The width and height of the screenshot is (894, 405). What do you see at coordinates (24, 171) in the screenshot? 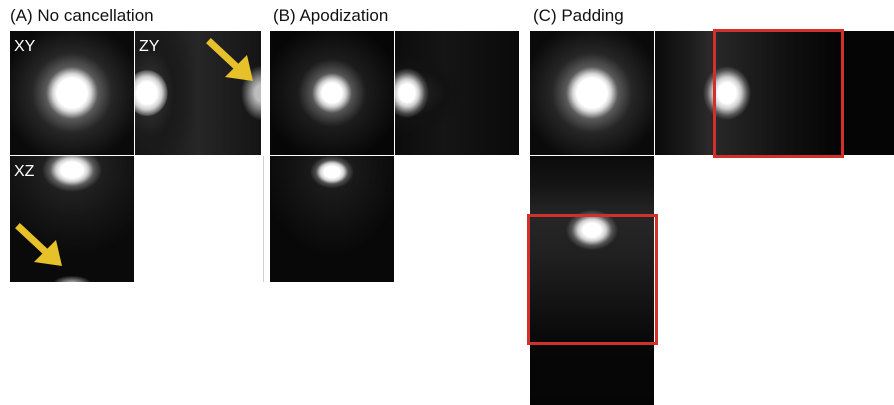
I see `xz-label: XZ` at bounding box center [24, 171].